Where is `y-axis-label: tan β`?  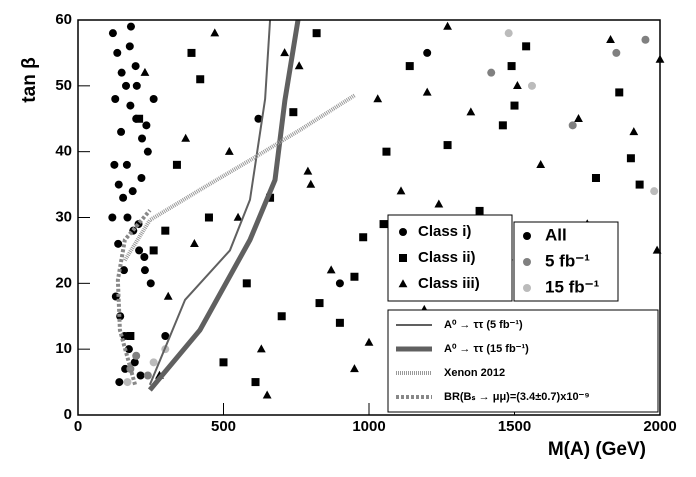 y-axis-label: tan β is located at coordinates (29, 79).